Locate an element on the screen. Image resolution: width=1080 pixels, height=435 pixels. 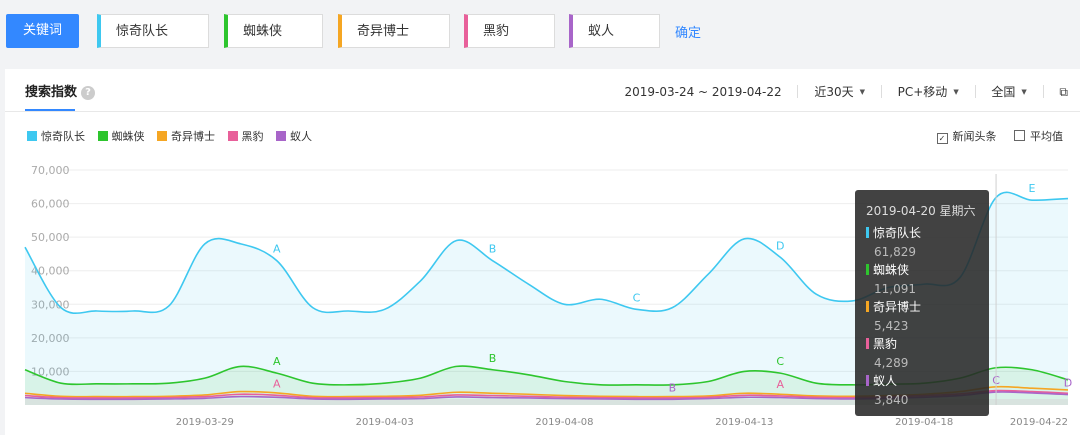
tooltip-value: 11,091 is located at coordinates (895, 289).